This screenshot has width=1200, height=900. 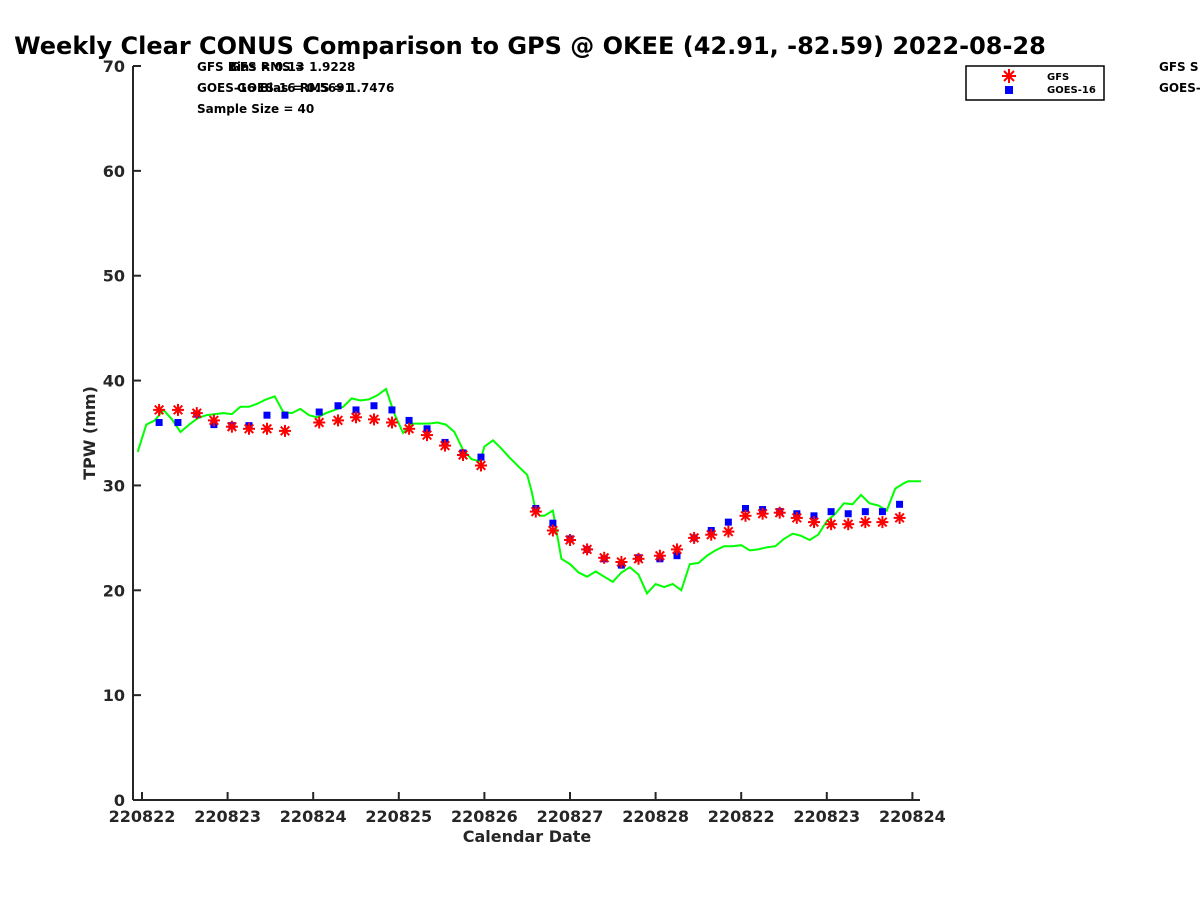 What do you see at coordinates (1179, 67) in the screenshot?
I see `right-label-gfs: GFS S` at bounding box center [1179, 67].